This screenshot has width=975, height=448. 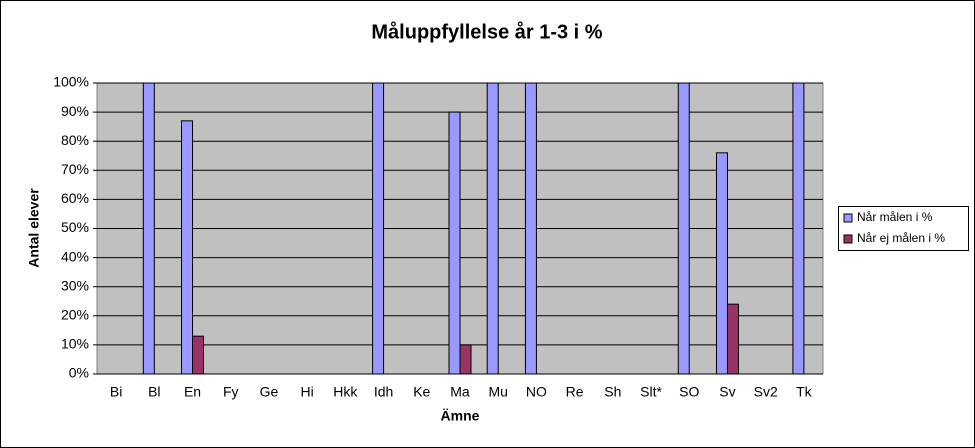 What do you see at coordinates (536, 392) in the screenshot?
I see `x-tick-label: NO` at bounding box center [536, 392].